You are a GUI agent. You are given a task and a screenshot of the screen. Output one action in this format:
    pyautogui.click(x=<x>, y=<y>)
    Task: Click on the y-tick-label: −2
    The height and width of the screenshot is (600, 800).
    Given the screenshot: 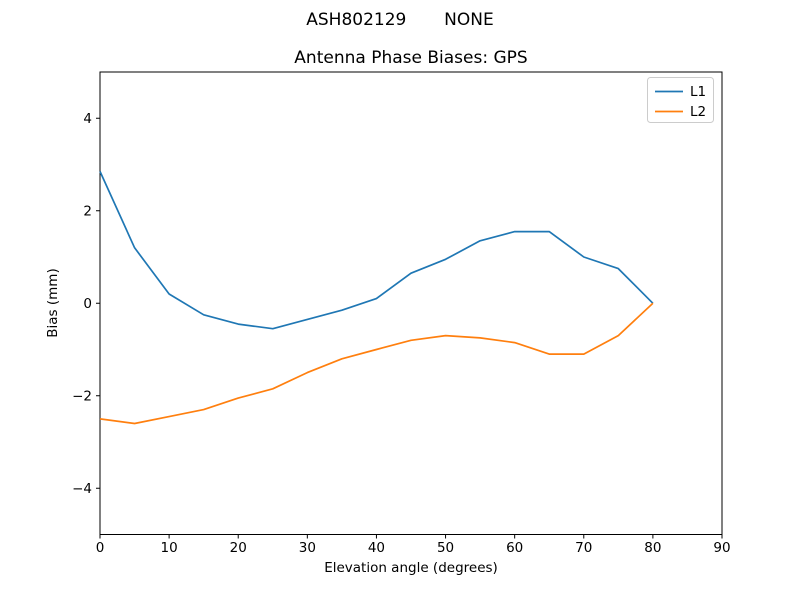 What is the action you would take?
    pyautogui.click(x=82, y=396)
    